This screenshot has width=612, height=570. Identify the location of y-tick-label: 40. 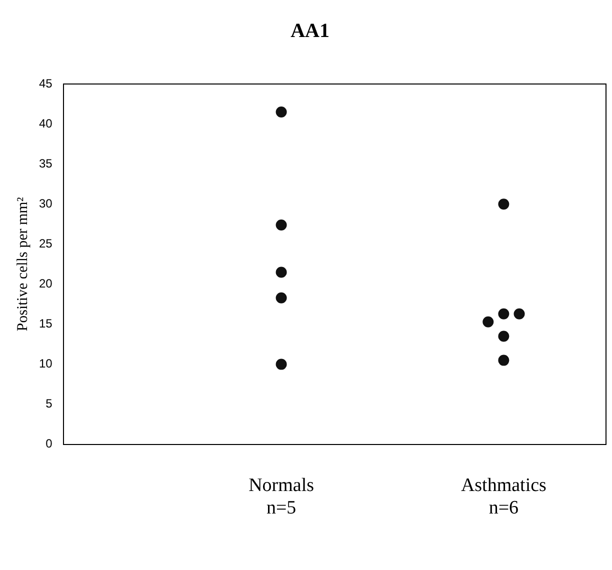
(45, 123).